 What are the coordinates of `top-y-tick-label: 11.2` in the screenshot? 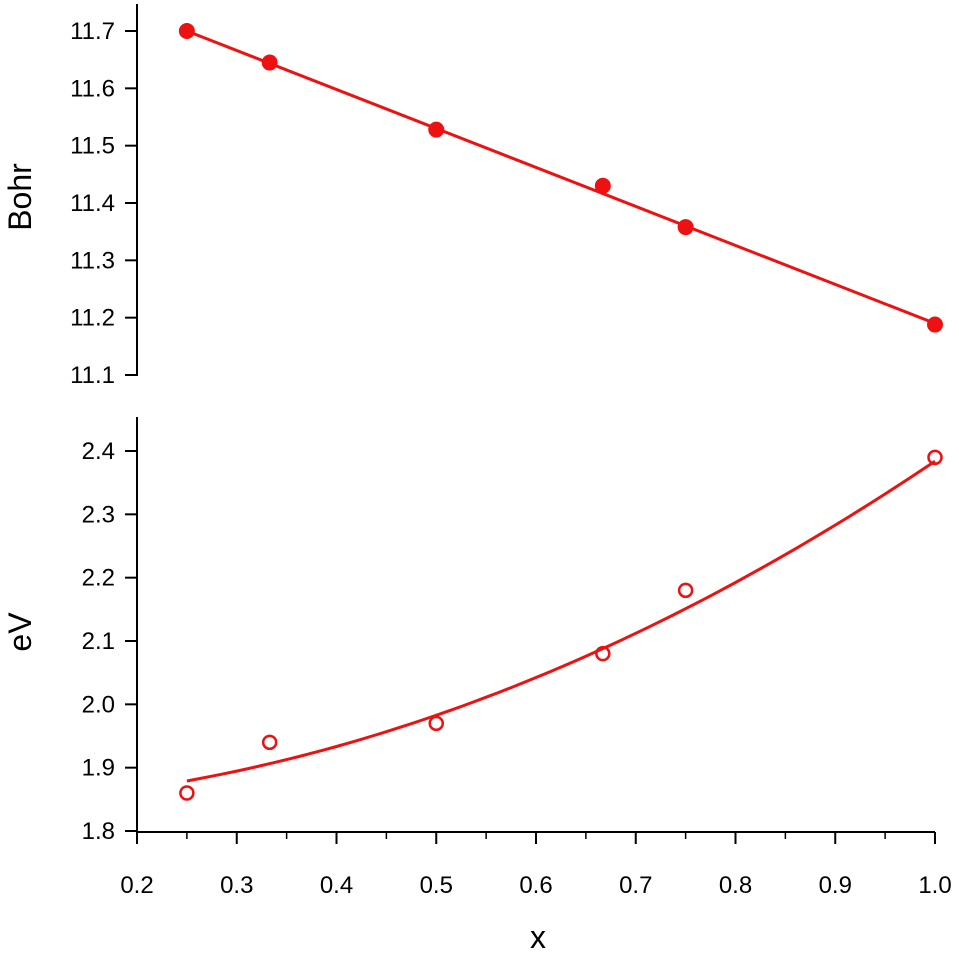 It's located at (92, 318).